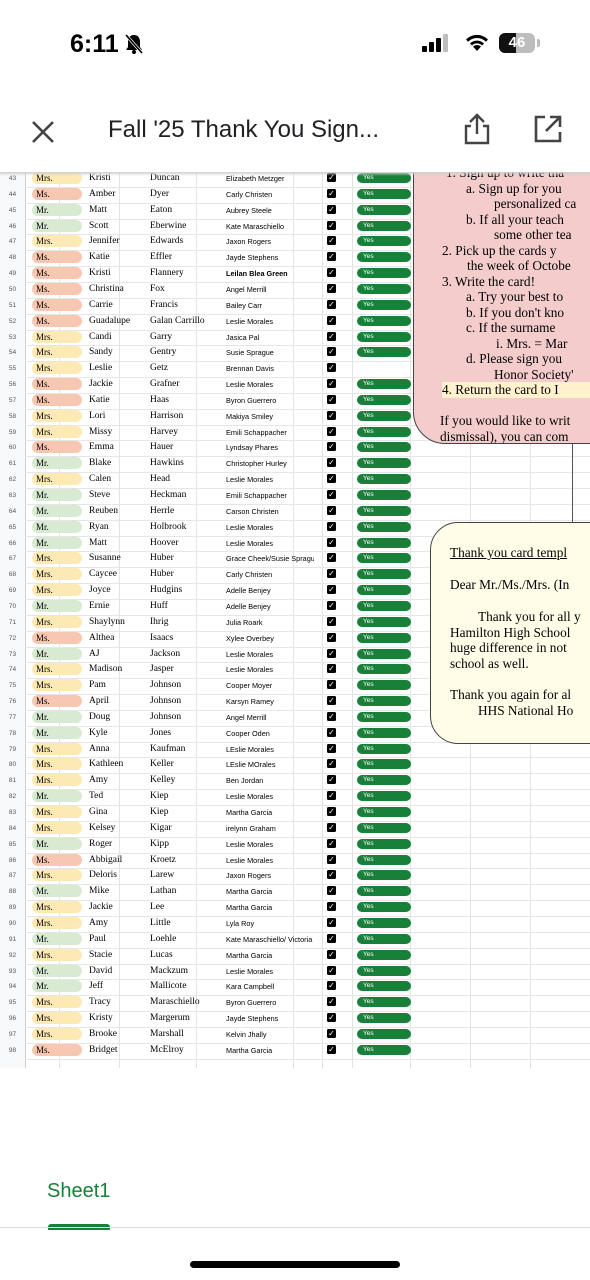 This screenshot has width=590, height=1280. What do you see at coordinates (166, 590) in the screenshot?
I see `last-name-cell: Hudgins` at bounding box center [166, 590].